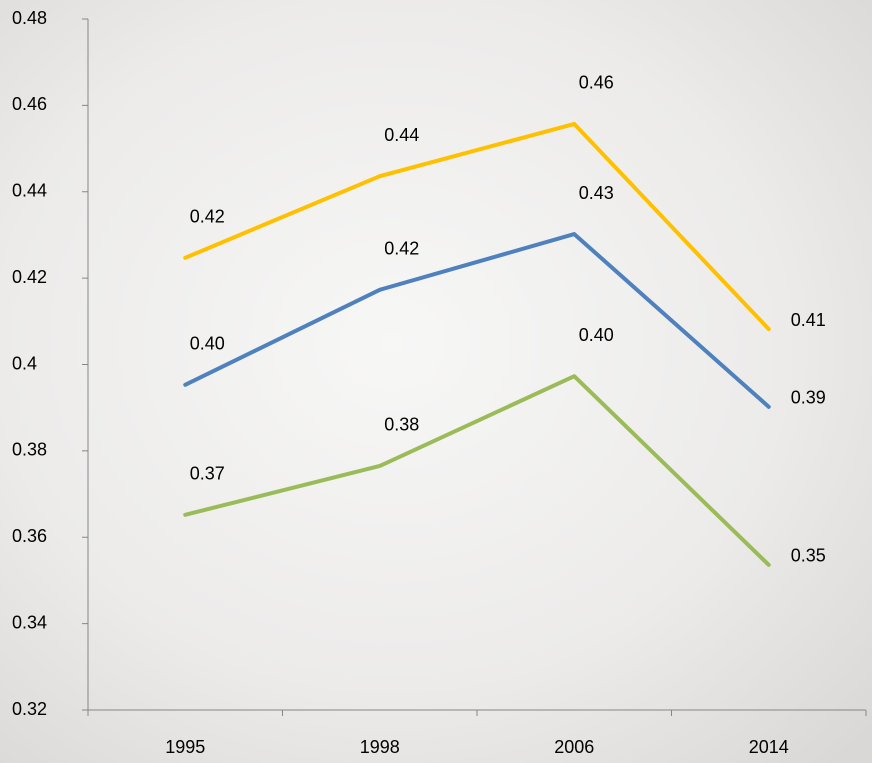 This screenshot has height=763, width=872. I want to click on data-label: 0.46, so click(596, 83).